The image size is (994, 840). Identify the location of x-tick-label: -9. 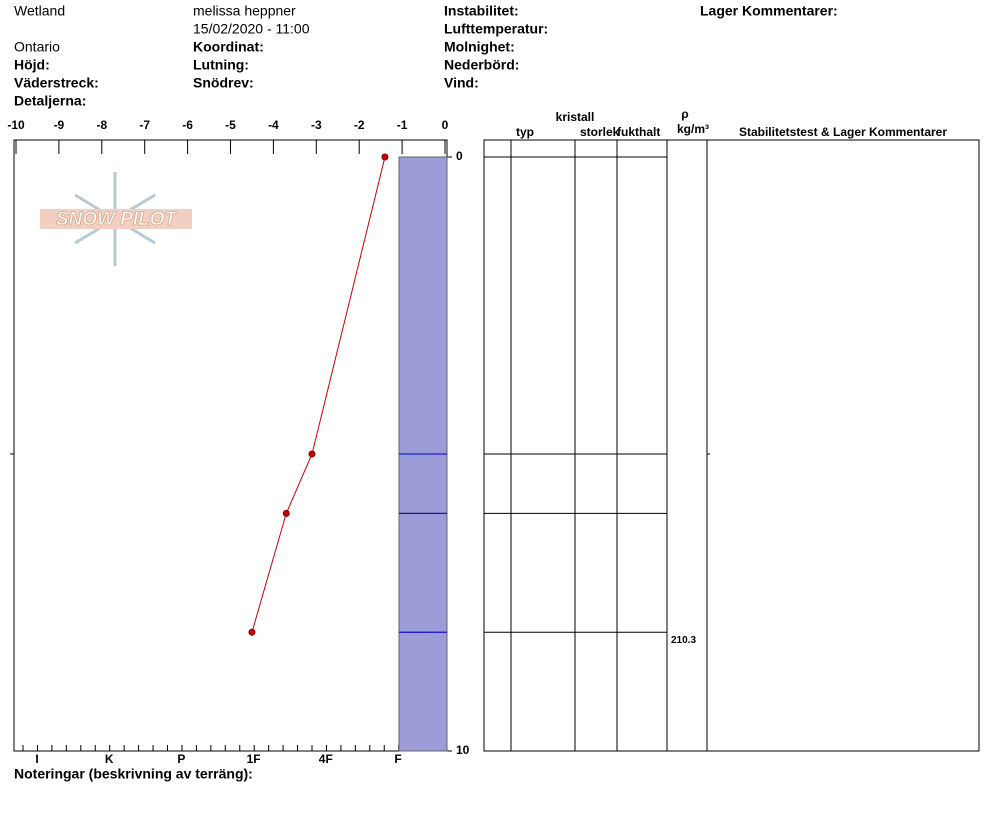
(59, 125).